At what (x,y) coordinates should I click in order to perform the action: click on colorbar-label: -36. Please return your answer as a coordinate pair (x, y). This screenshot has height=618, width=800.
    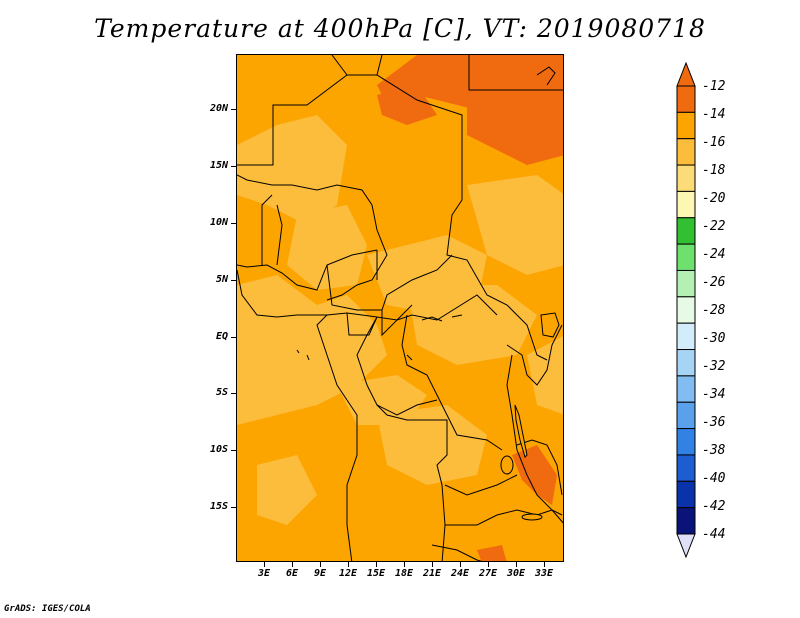
    Looking at the image, I should click on (714, 422).